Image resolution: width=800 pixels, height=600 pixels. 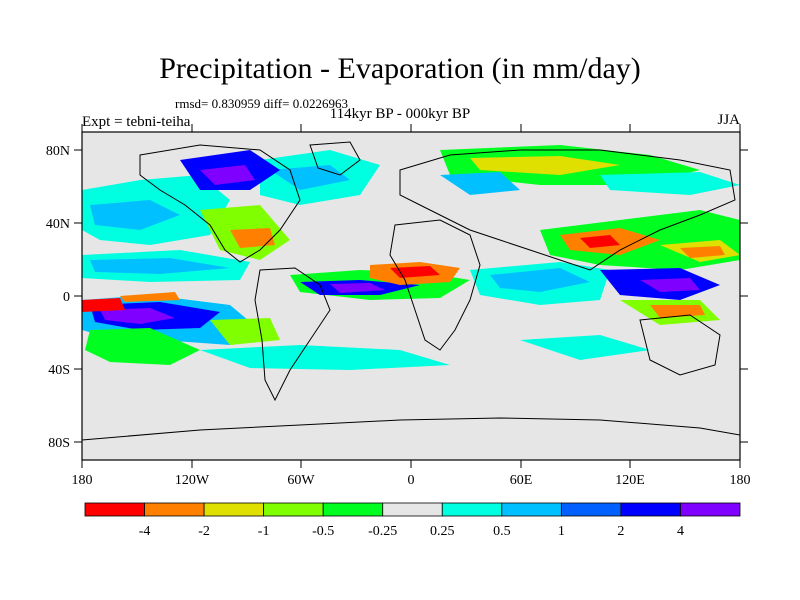 I want to click on stats-label: rmsd= 0.830959 diff= 0.0226963, so click(x=261, y=103).